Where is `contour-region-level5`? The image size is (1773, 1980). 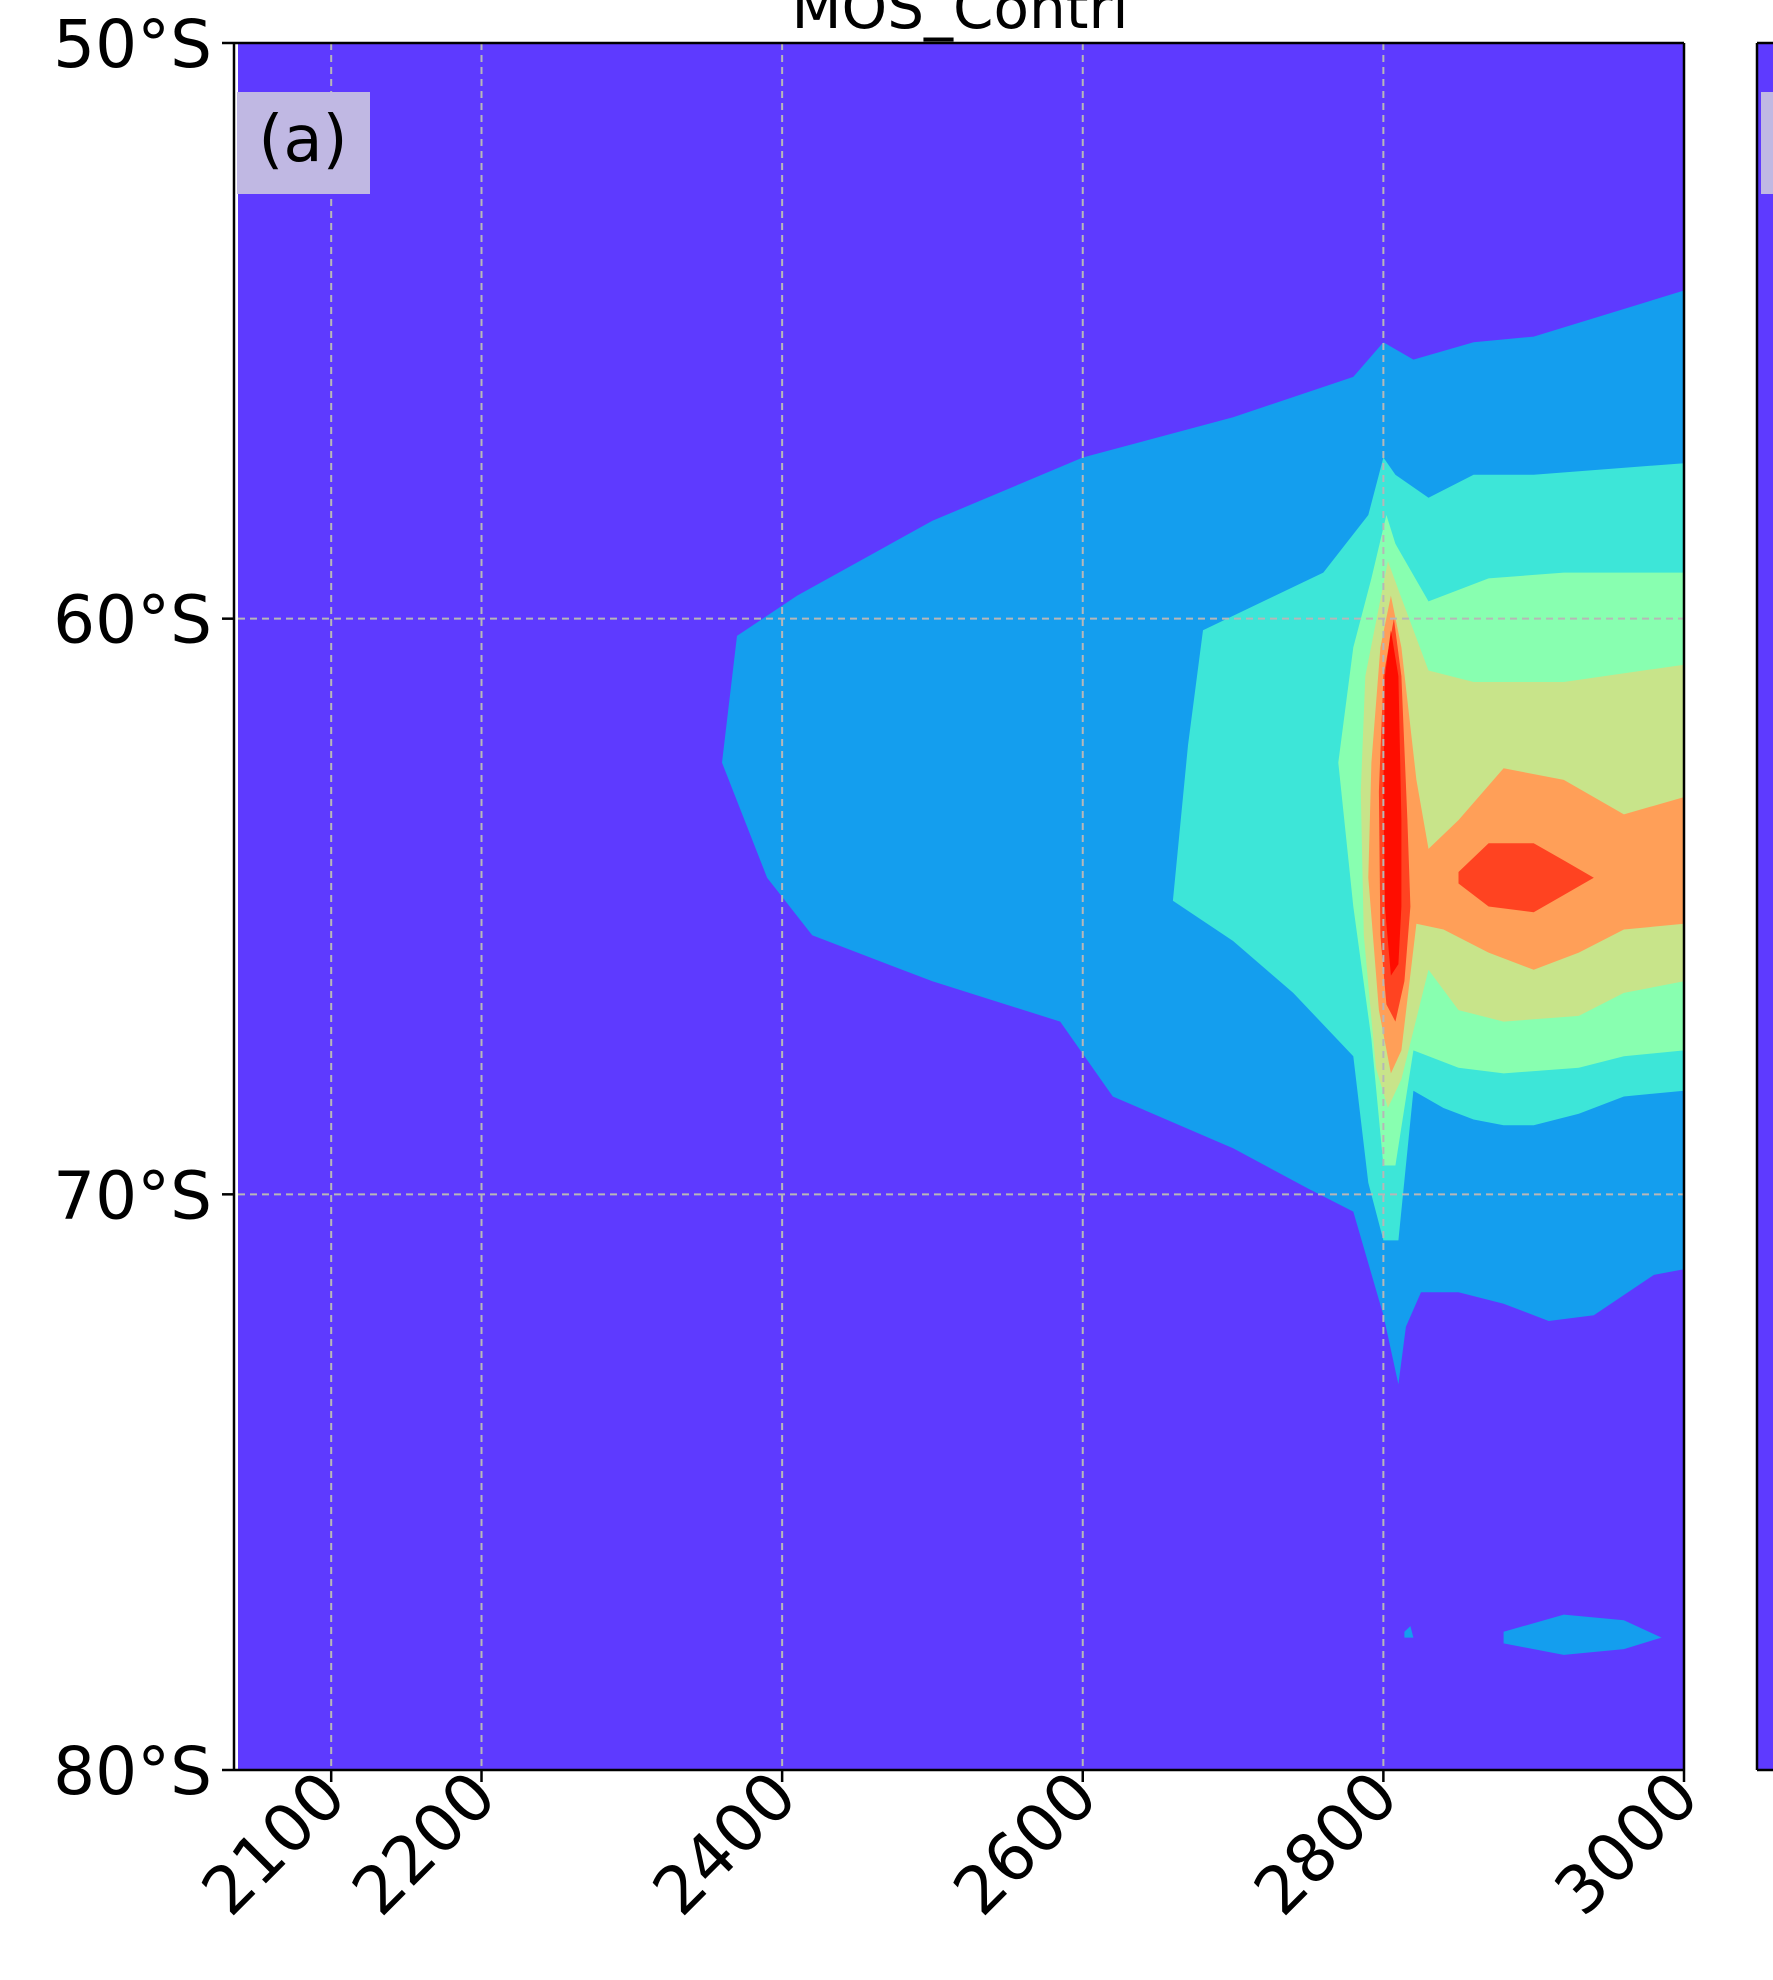 contour-region-level5 is located at coordinates (1526, 834).